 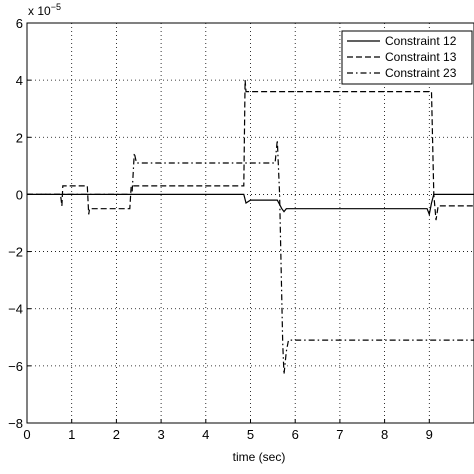 I want to click on y-tick-label: −6, so click(x=15, y=366).